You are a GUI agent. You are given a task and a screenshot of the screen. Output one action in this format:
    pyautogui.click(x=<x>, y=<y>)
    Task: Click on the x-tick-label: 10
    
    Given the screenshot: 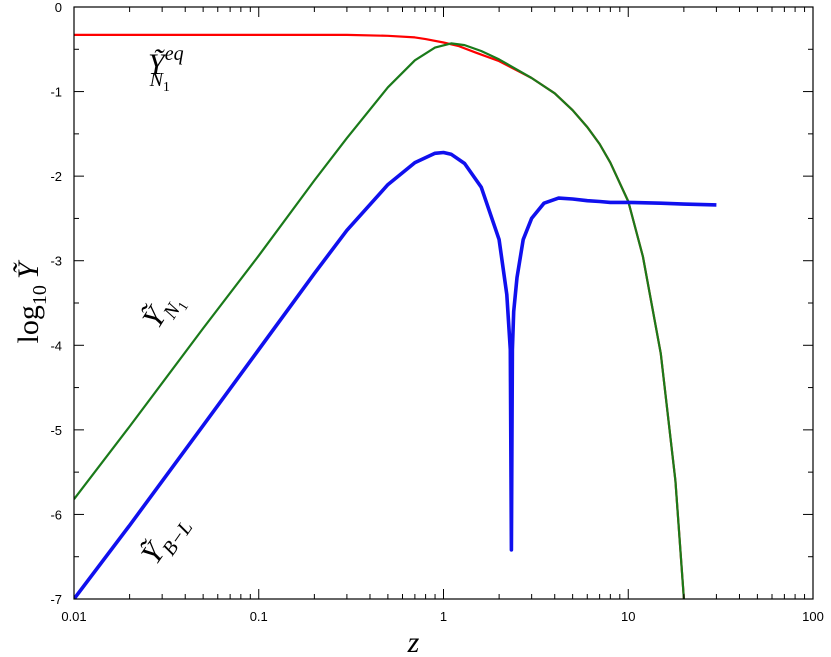 What is the action you would take?
    pyautogui.click(x=628, y=616)
    